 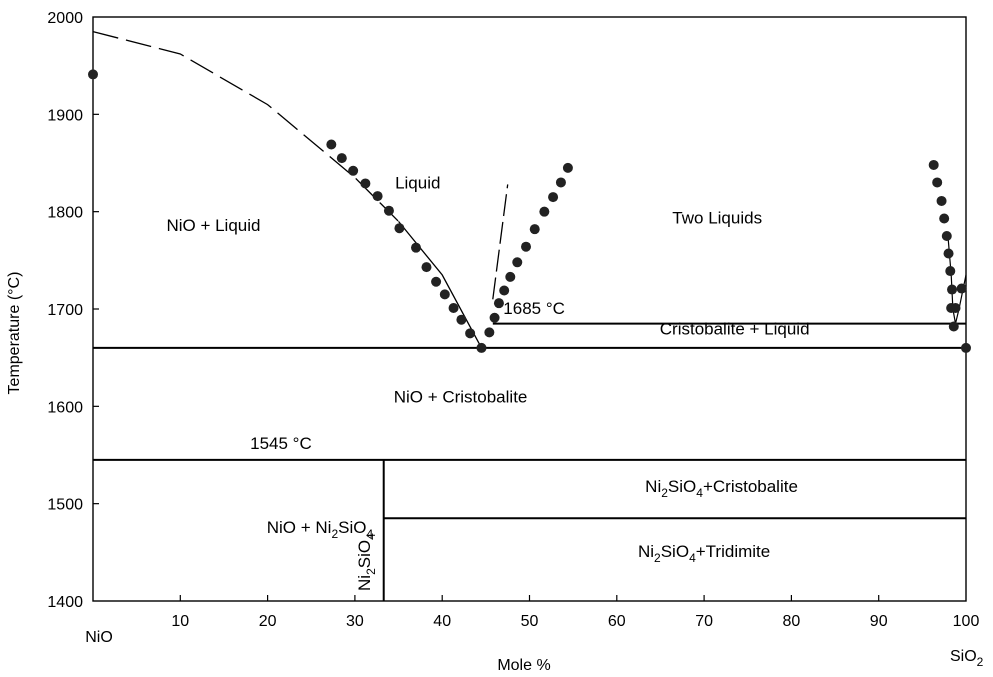 I want to click on x-tick-label: 50, so click(x=530, y=621).